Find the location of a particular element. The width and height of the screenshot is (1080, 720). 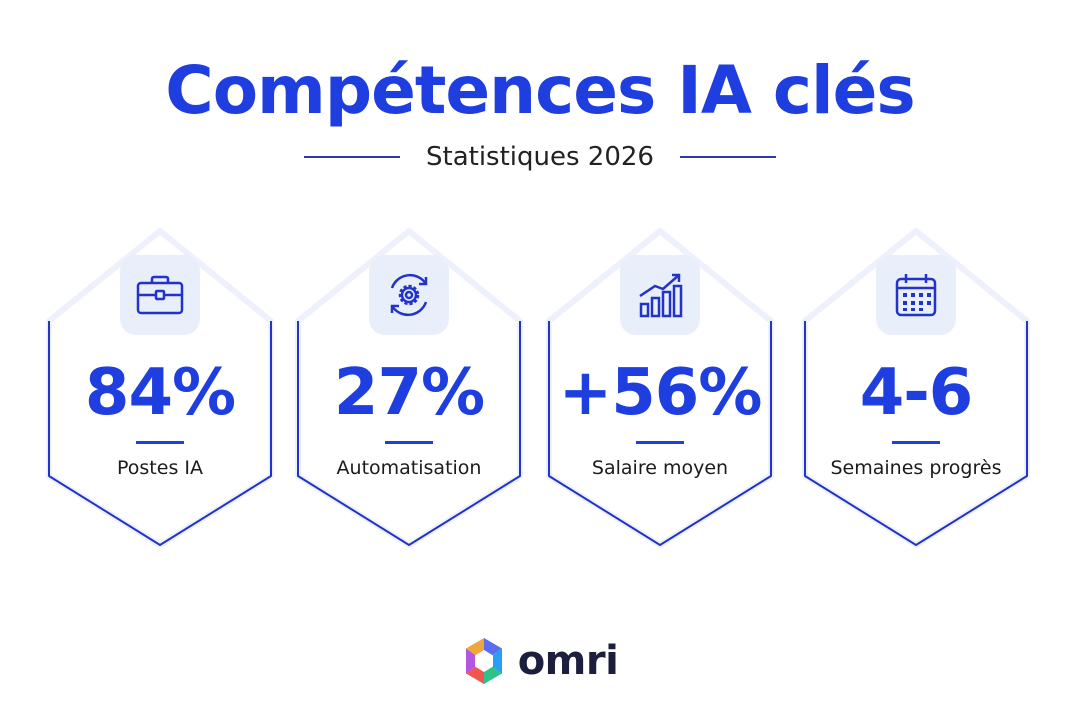

brand-footer: omri is located at coordinates (540, 661).